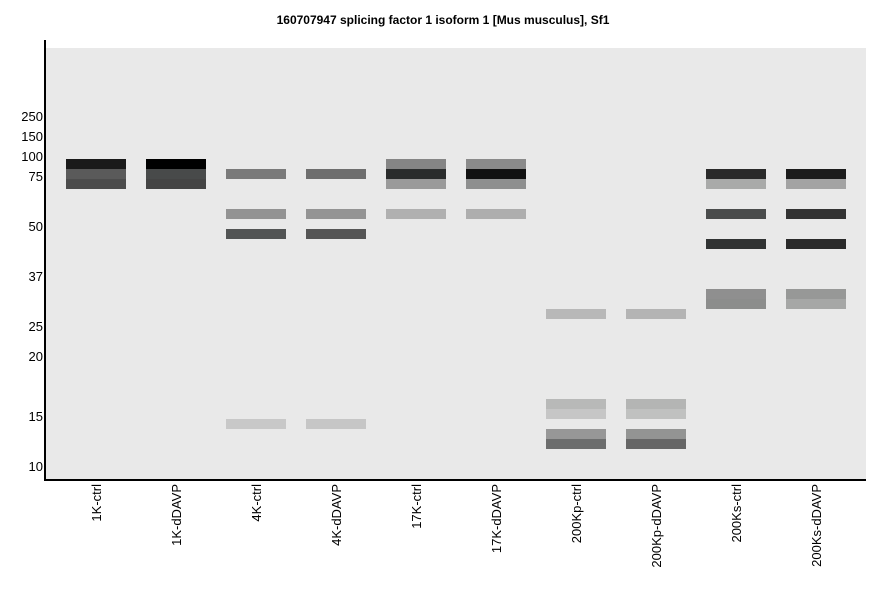 The height and width of the screenshot is (595, 886). I want to click on y-tick-labels: 250 150 100 75 50 37 25 20 15 10, so click(32, 291).